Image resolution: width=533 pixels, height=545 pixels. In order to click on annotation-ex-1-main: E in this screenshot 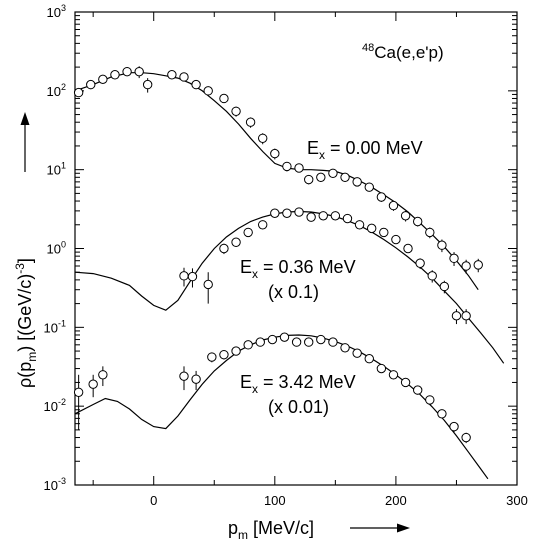, I will do `click(246, 267)`.